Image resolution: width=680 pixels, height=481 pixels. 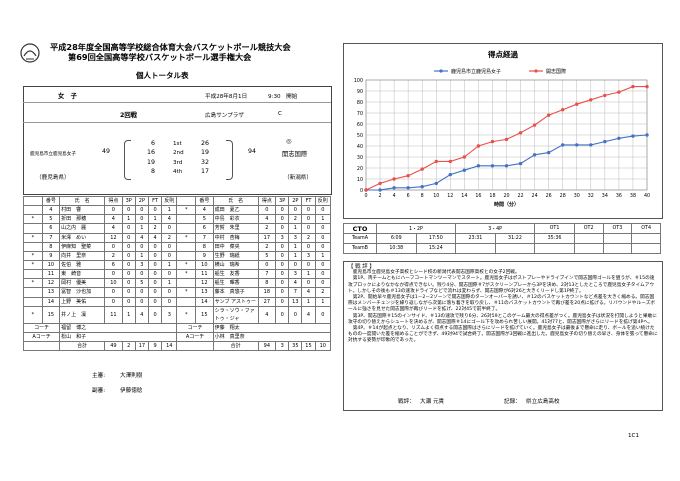 I want to click on player-name: 東 綺音, so click(x=82, y=274).